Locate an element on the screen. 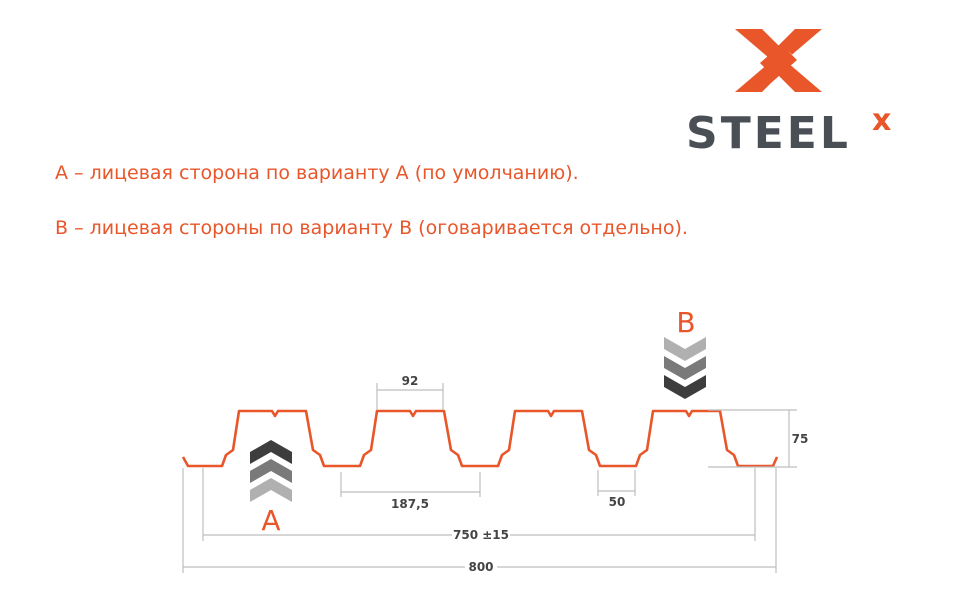 The height and width of the screenshot is (597, 970). dimension-height: 75 is located at coordinates (758, 438).